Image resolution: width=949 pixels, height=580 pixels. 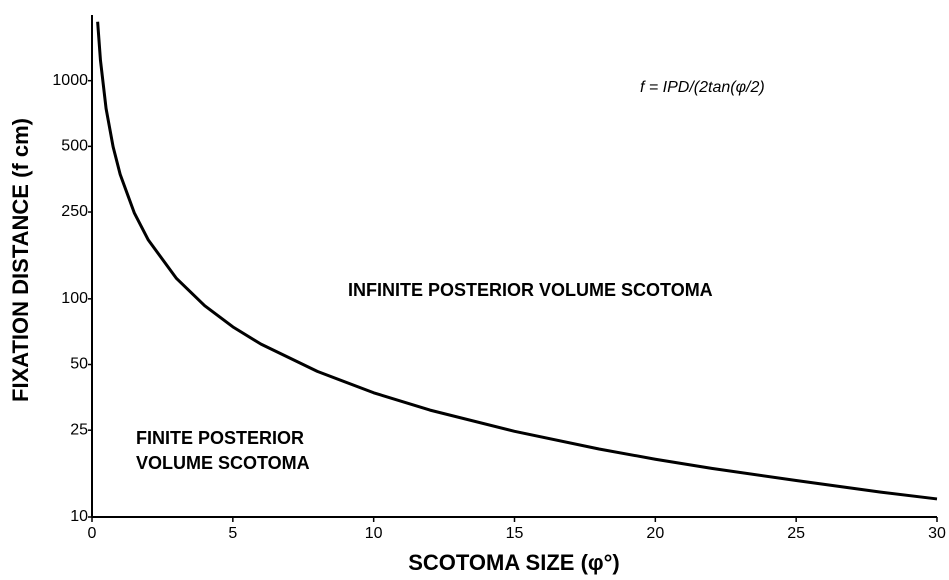 I want to click on y-axis-label: FIXATION DISTANCE (f cm), so click(x=20, y=260).